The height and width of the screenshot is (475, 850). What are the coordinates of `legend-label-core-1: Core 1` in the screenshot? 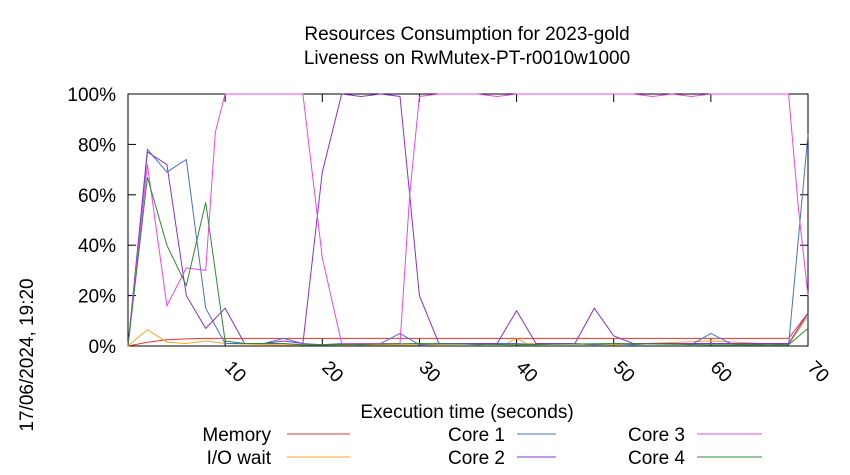 It's located at (476, 435).